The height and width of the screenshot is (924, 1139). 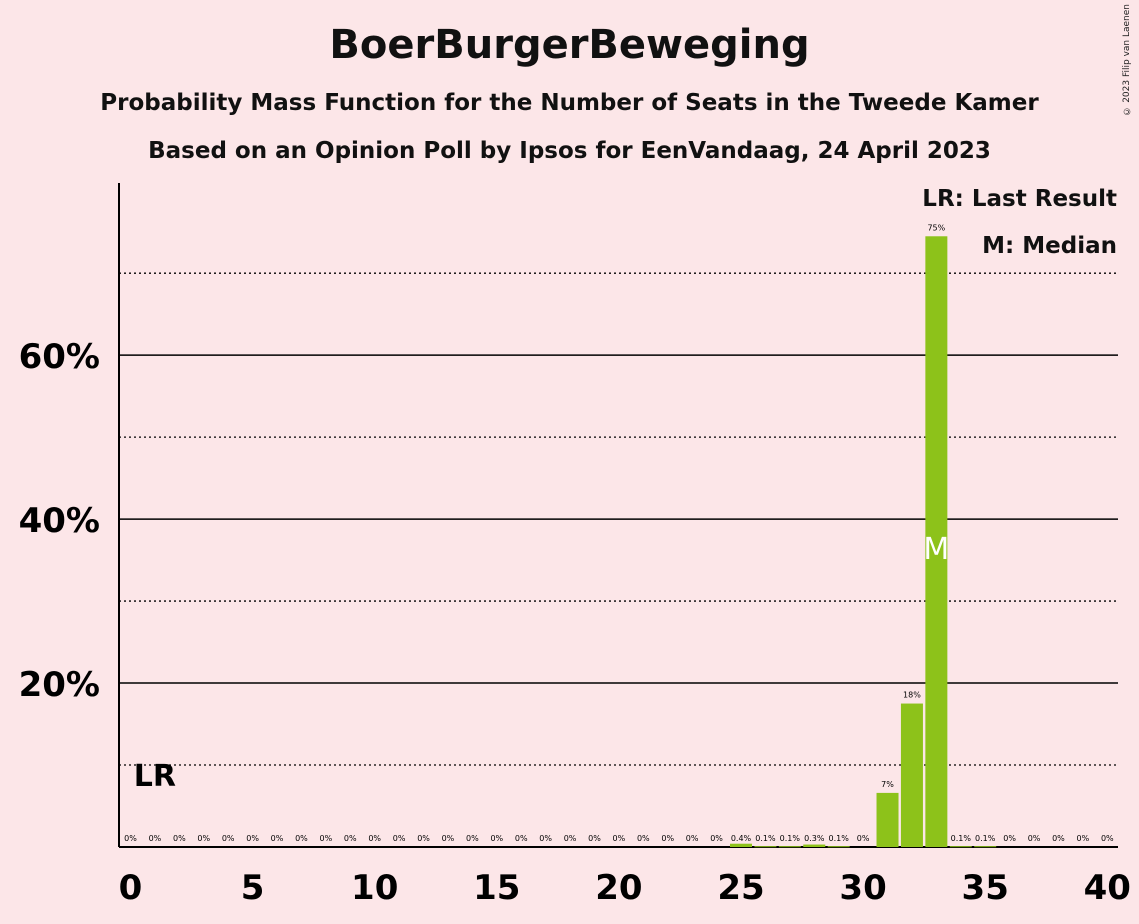 I want to click on data-label: 18%, so click(x=912, y=695).